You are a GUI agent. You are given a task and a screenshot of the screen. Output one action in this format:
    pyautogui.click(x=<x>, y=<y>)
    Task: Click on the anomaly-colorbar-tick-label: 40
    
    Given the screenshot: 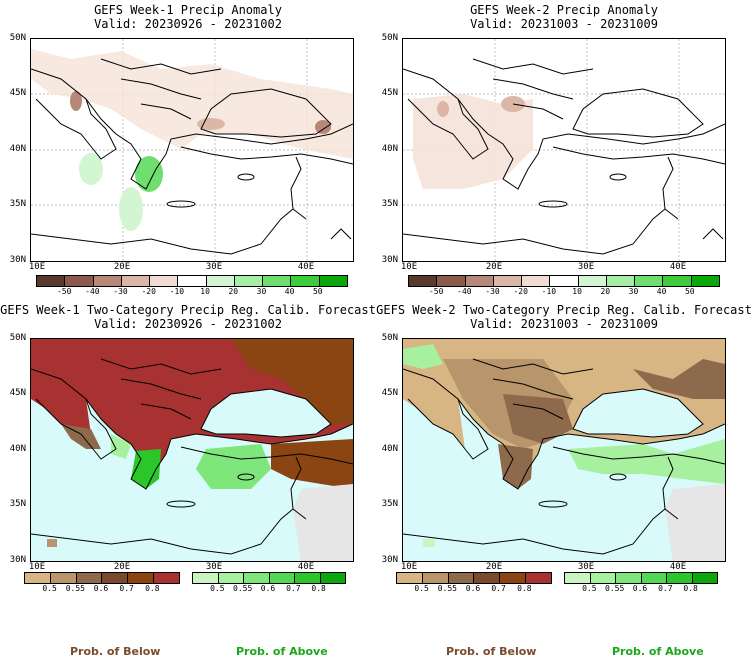 What is the action you would take?
    pyautogui.click(x=661, y=291)
    